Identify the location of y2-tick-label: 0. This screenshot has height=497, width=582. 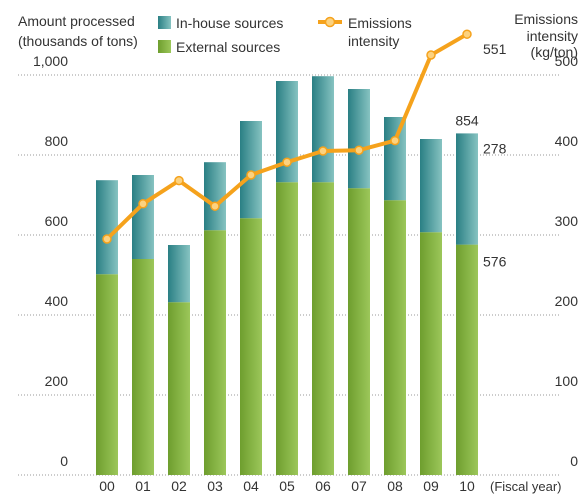
(574, 461).